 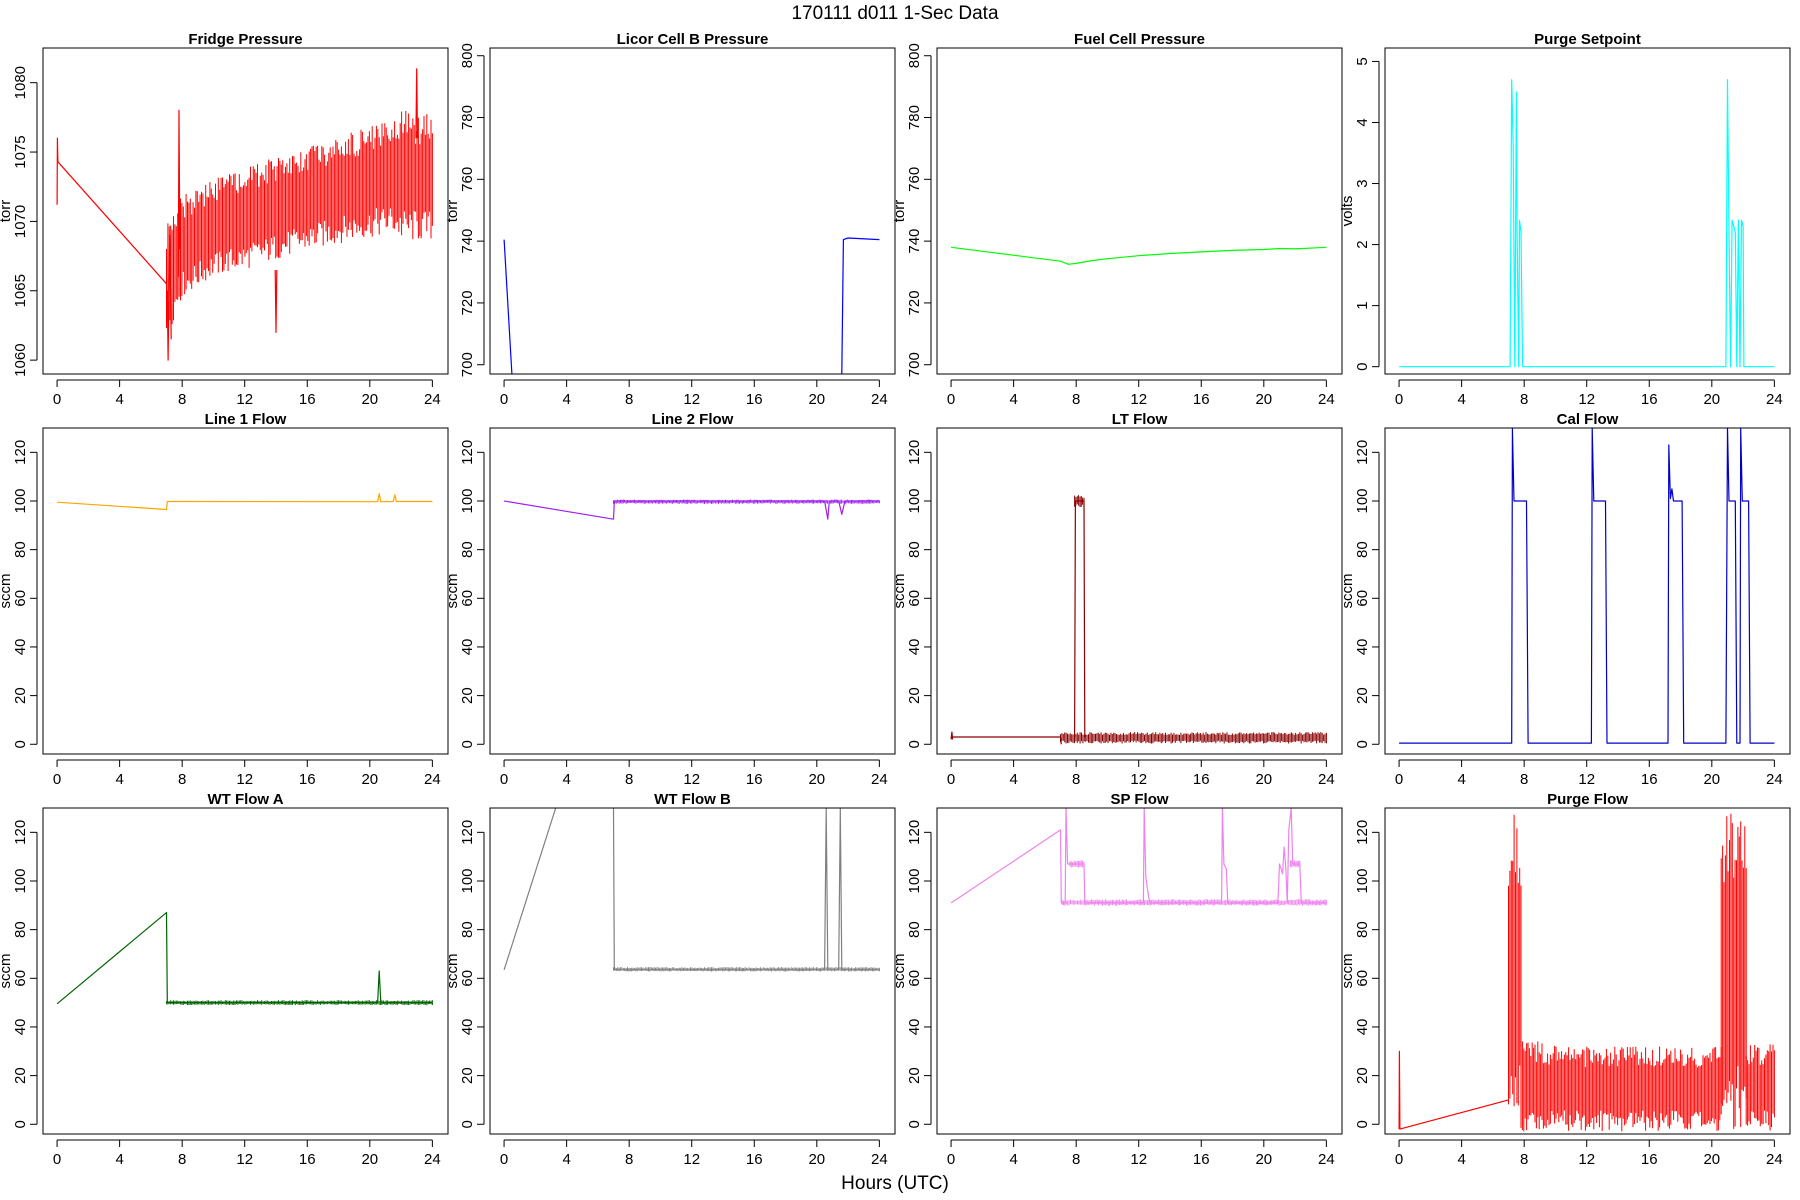 I want to click on y-axis-label-fridge-pressure: torr, so click(x=7, y=211).